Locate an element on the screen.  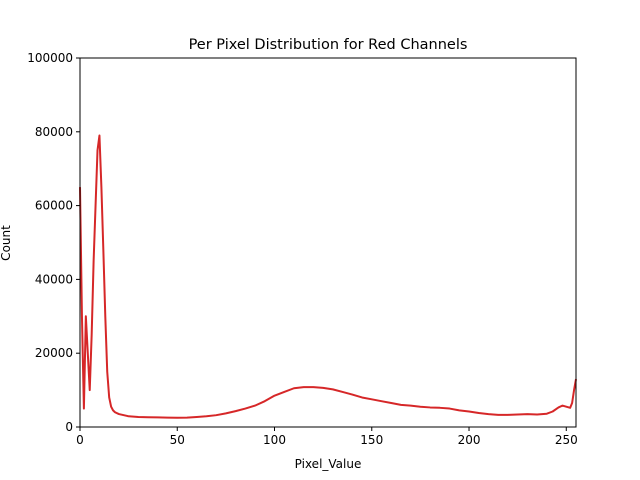
x-tick-label: 50 is located at coordinates (177, 440).